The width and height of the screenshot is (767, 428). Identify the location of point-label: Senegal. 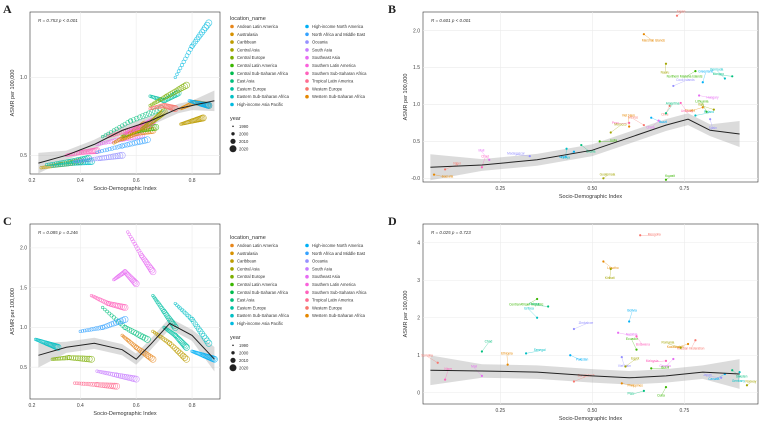
(540, 350).